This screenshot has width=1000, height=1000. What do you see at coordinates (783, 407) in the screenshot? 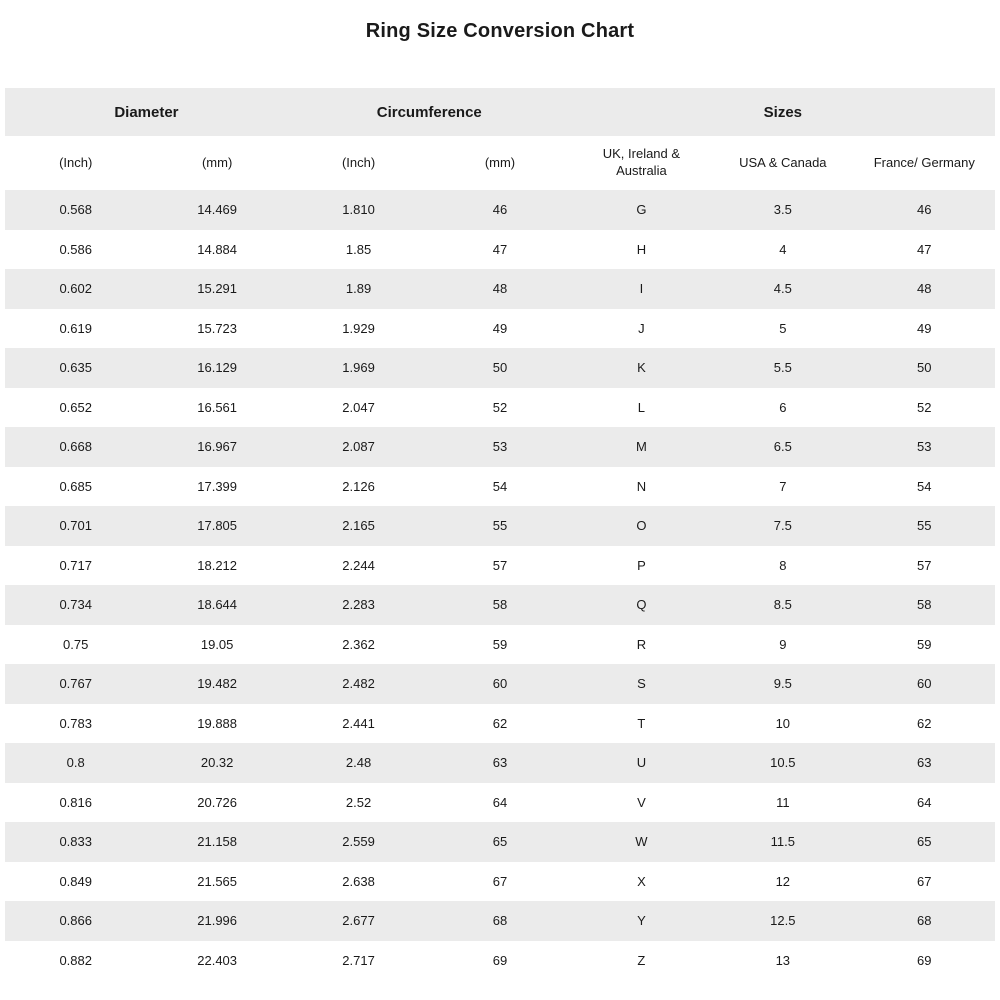
I see `table-cell: 6` at bounding box center [783, 407].